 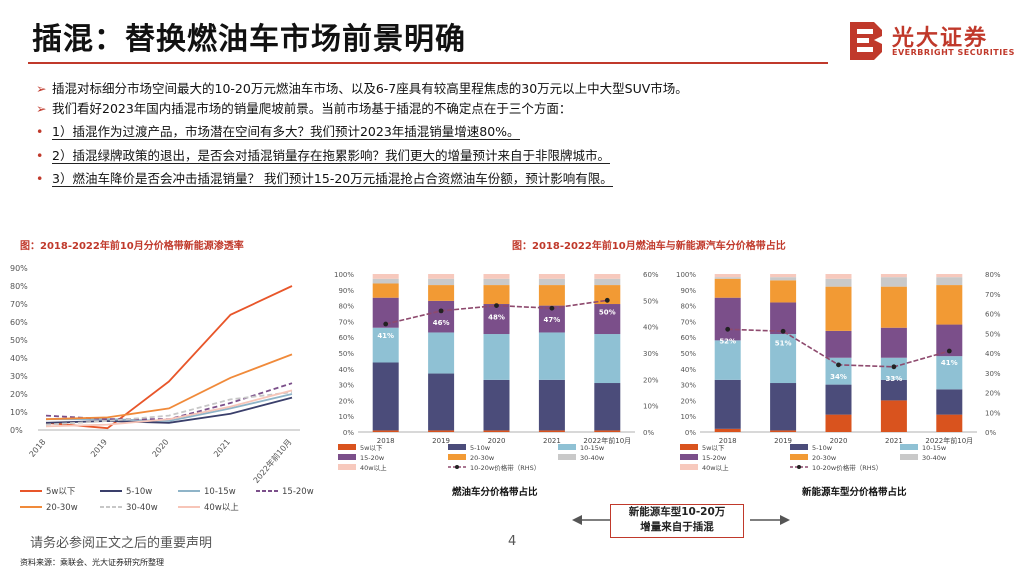 I want to click on rhs-tick-label: 30%, so click(x=993, y=374).